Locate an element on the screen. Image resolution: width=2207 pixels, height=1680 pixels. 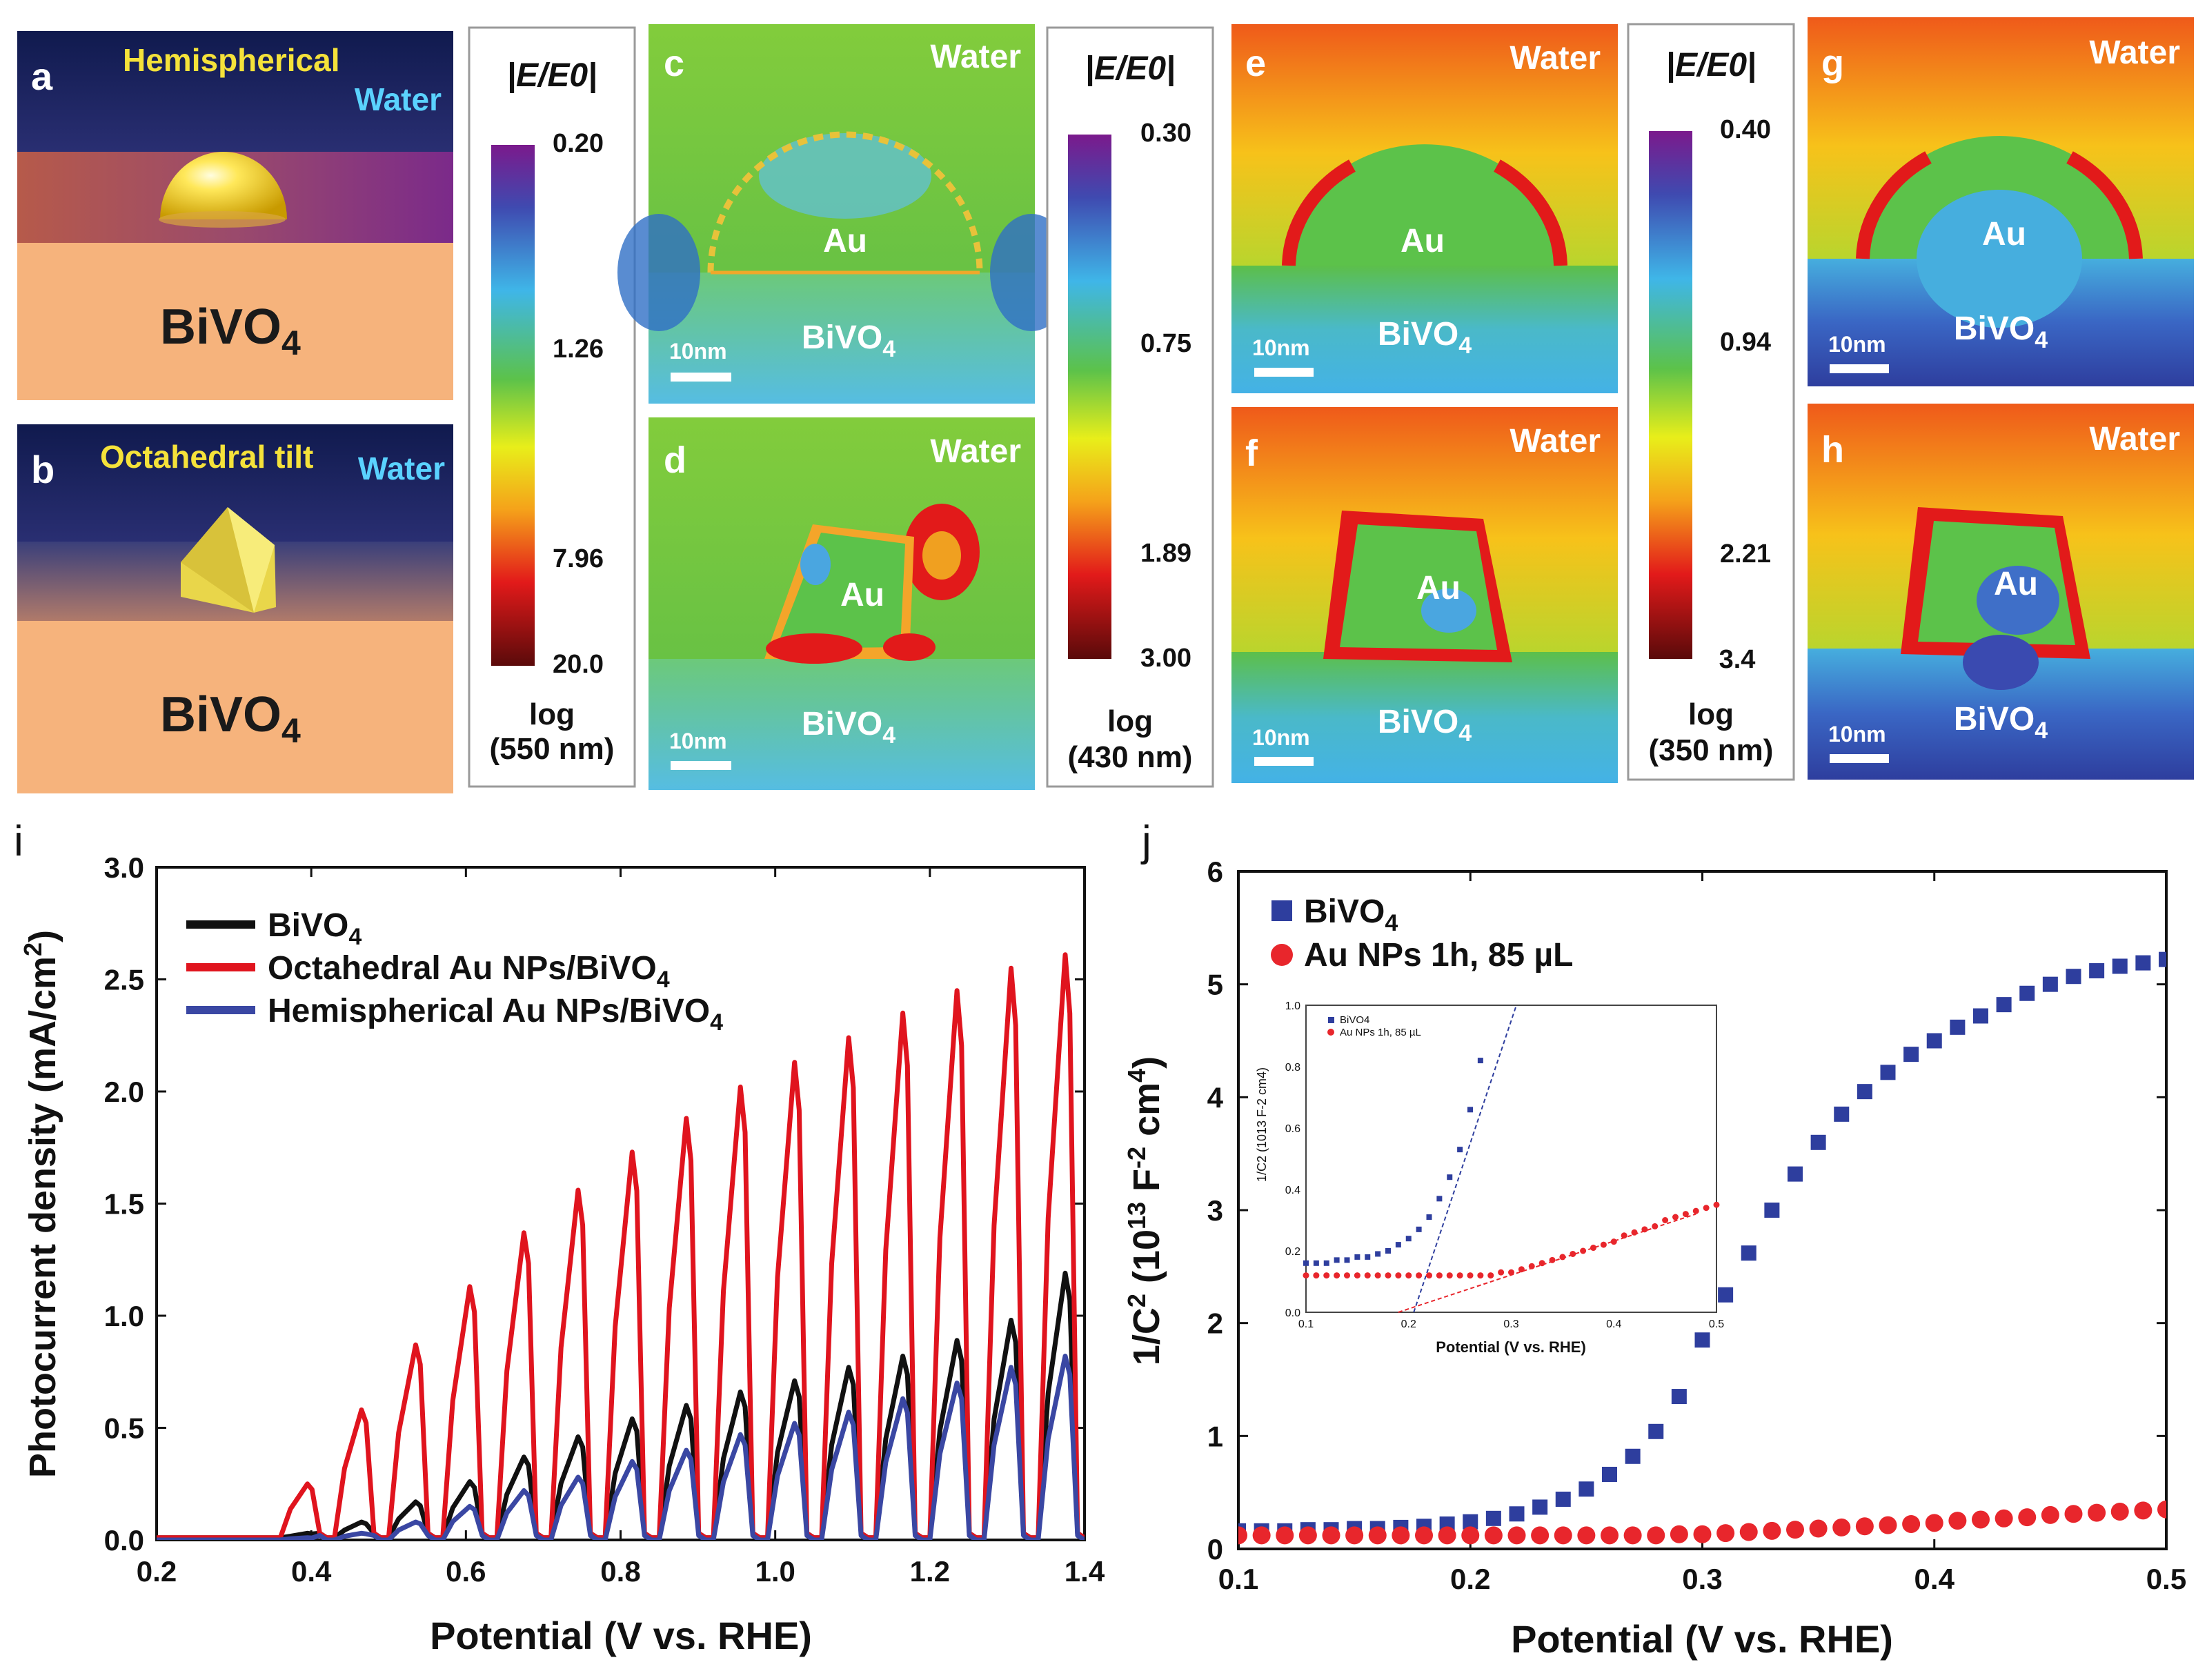
panel-label-f: f is located at coordinates (1251, 453).